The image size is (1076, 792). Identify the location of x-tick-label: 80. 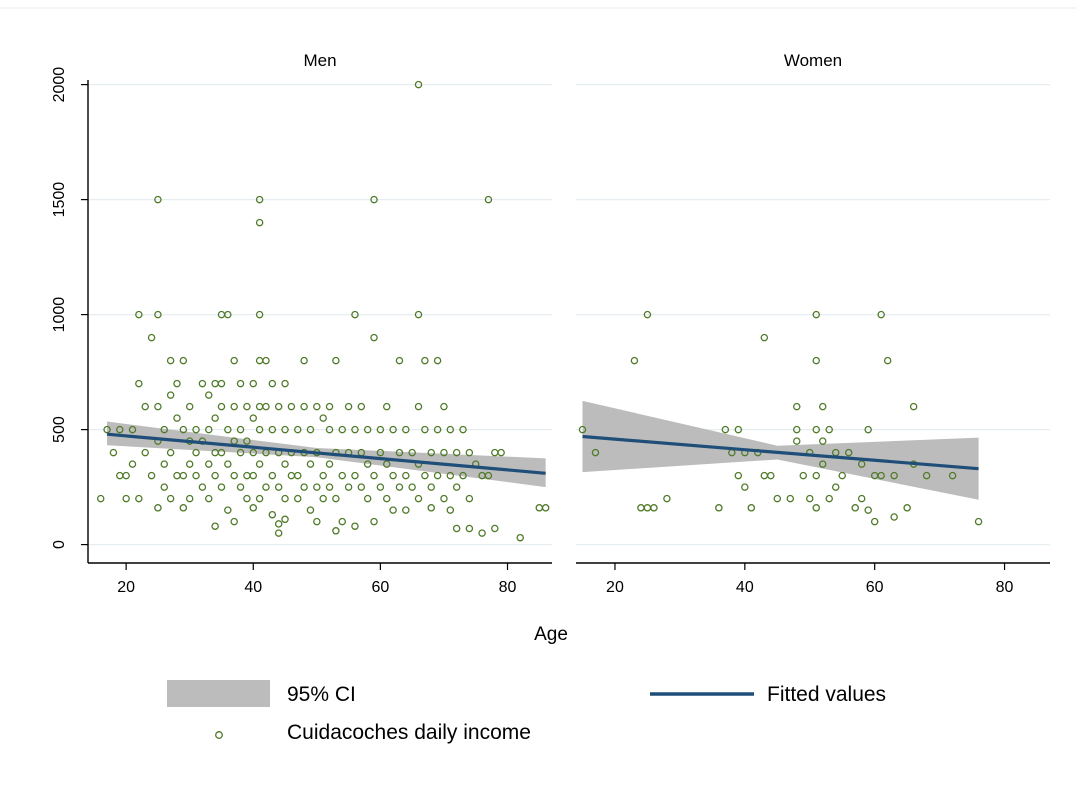
(508, 587).